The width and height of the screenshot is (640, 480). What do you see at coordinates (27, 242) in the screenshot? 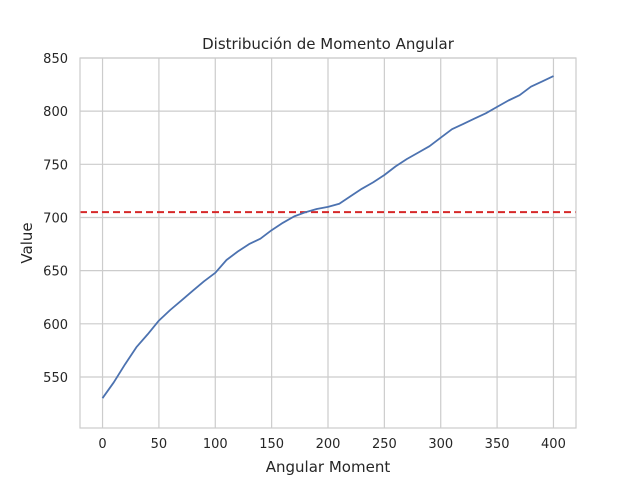
I see `y-axis-label: Value` at bounding box center [27, 242].